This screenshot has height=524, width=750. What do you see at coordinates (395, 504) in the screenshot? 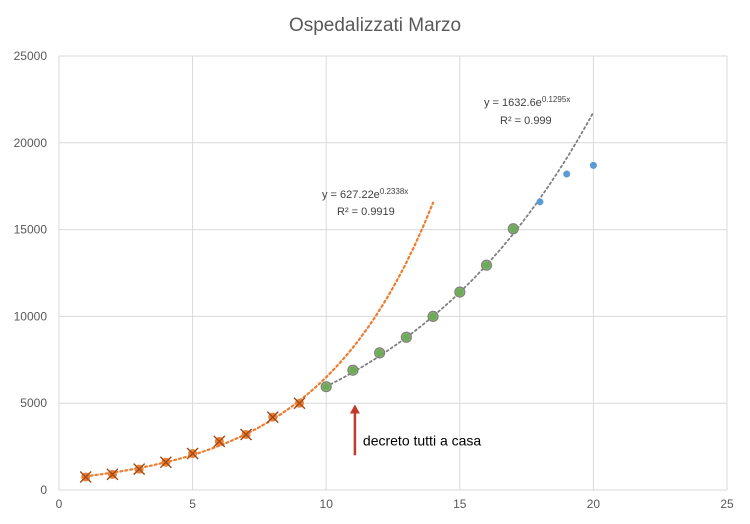
I see `x-tick-labels: 0 5 10 15 20 25` at bounding box center [395, 504].